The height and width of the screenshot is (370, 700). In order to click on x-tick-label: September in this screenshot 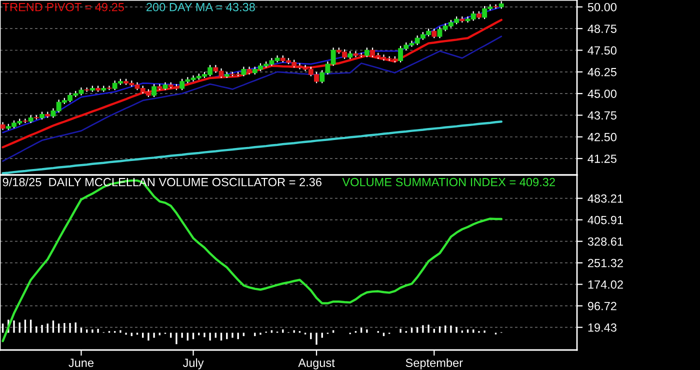, I will do `click(434, 364)`.